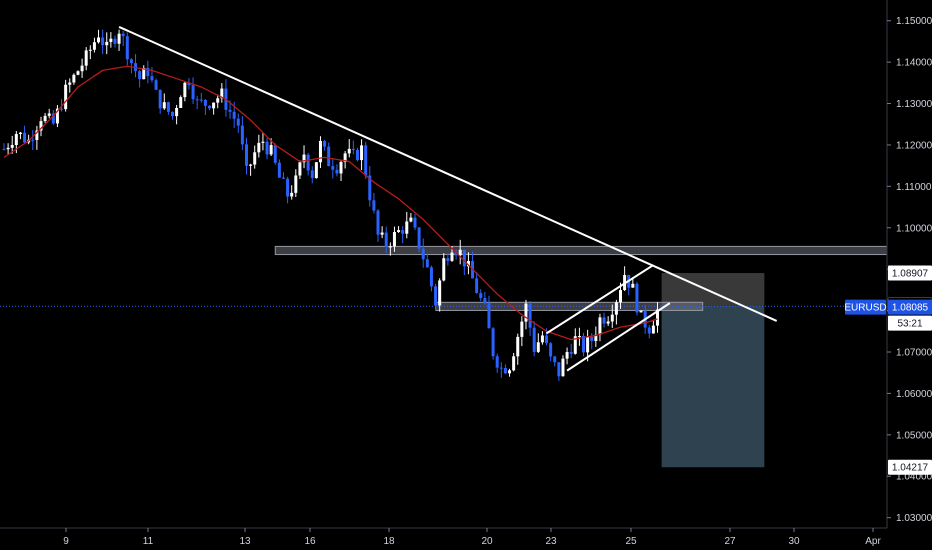 The height and width of the screenshot is (550, 932). Describe the element at coordinates (910, 467) in the screenshot. I see `level-price-badge: 1.04217` at that location.